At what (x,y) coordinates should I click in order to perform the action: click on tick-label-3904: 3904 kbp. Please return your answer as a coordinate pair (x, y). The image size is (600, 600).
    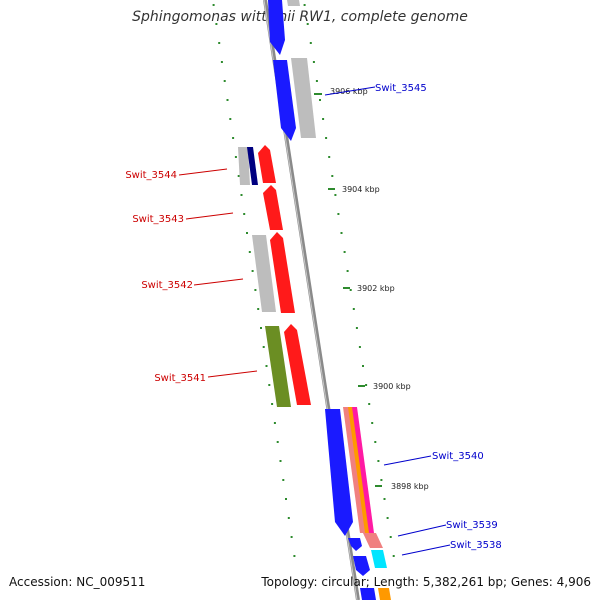
    Looking at the image, I should click on (361, 189).